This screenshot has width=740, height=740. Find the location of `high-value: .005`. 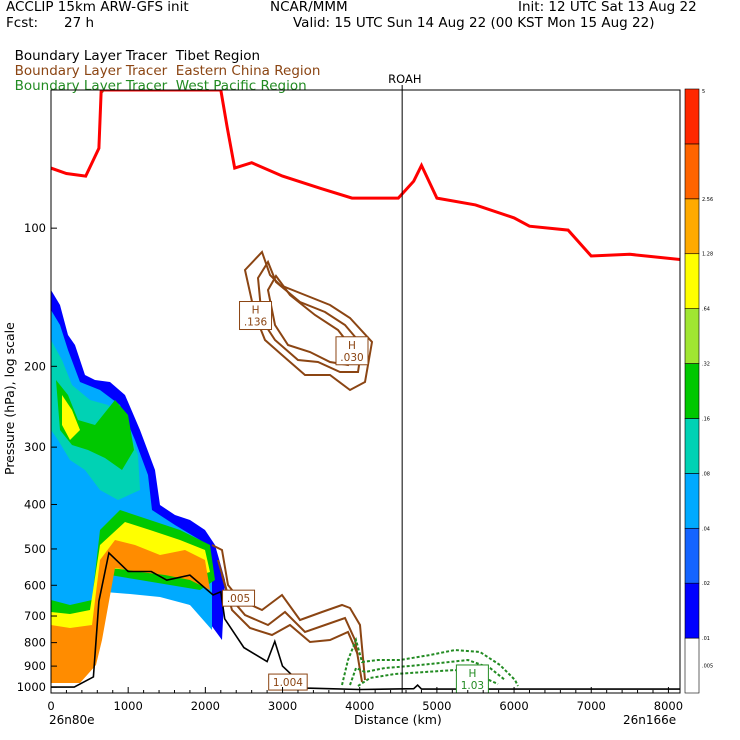

high-value: .005 is located at coordinates (238, 599).